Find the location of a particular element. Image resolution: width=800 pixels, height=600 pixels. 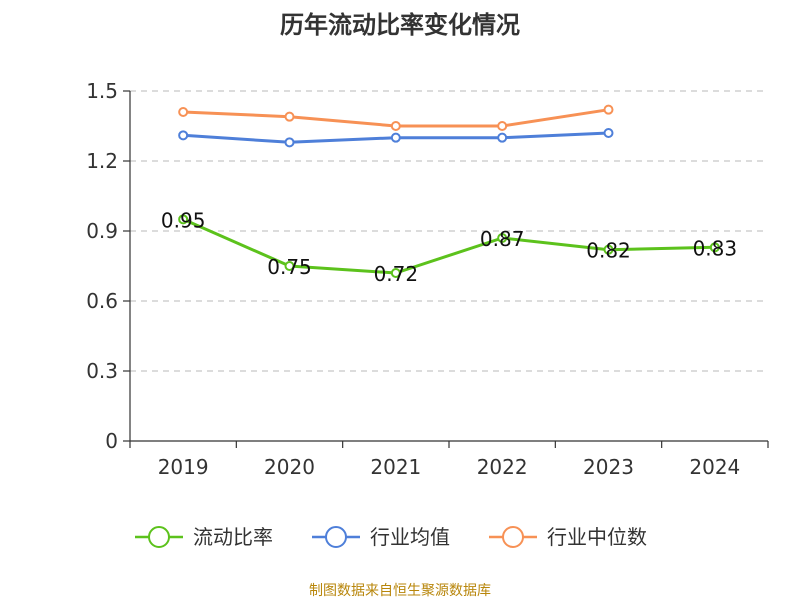

data-label-2020: 0.75 is located at coordinates (289, 267).